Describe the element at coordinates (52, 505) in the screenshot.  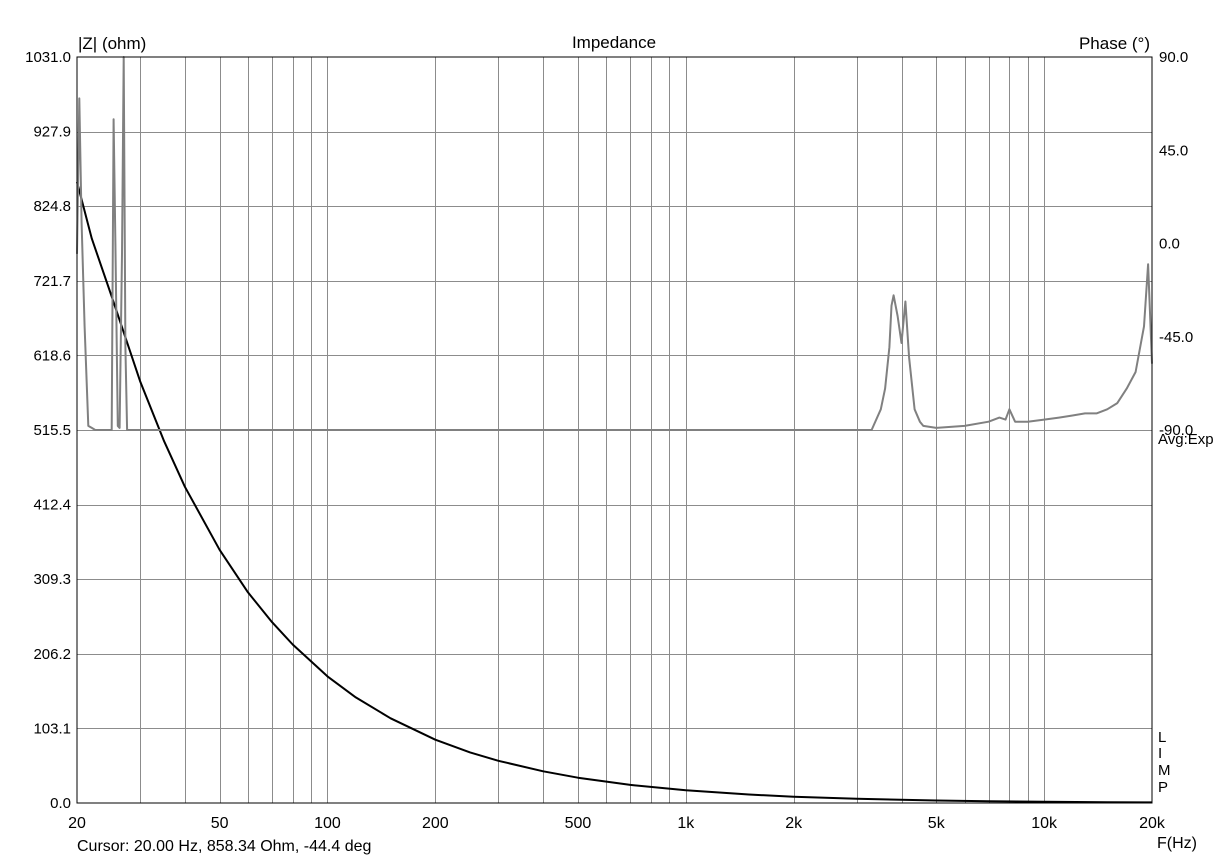
I see `y-tick-label-left: 412.4` at that location.